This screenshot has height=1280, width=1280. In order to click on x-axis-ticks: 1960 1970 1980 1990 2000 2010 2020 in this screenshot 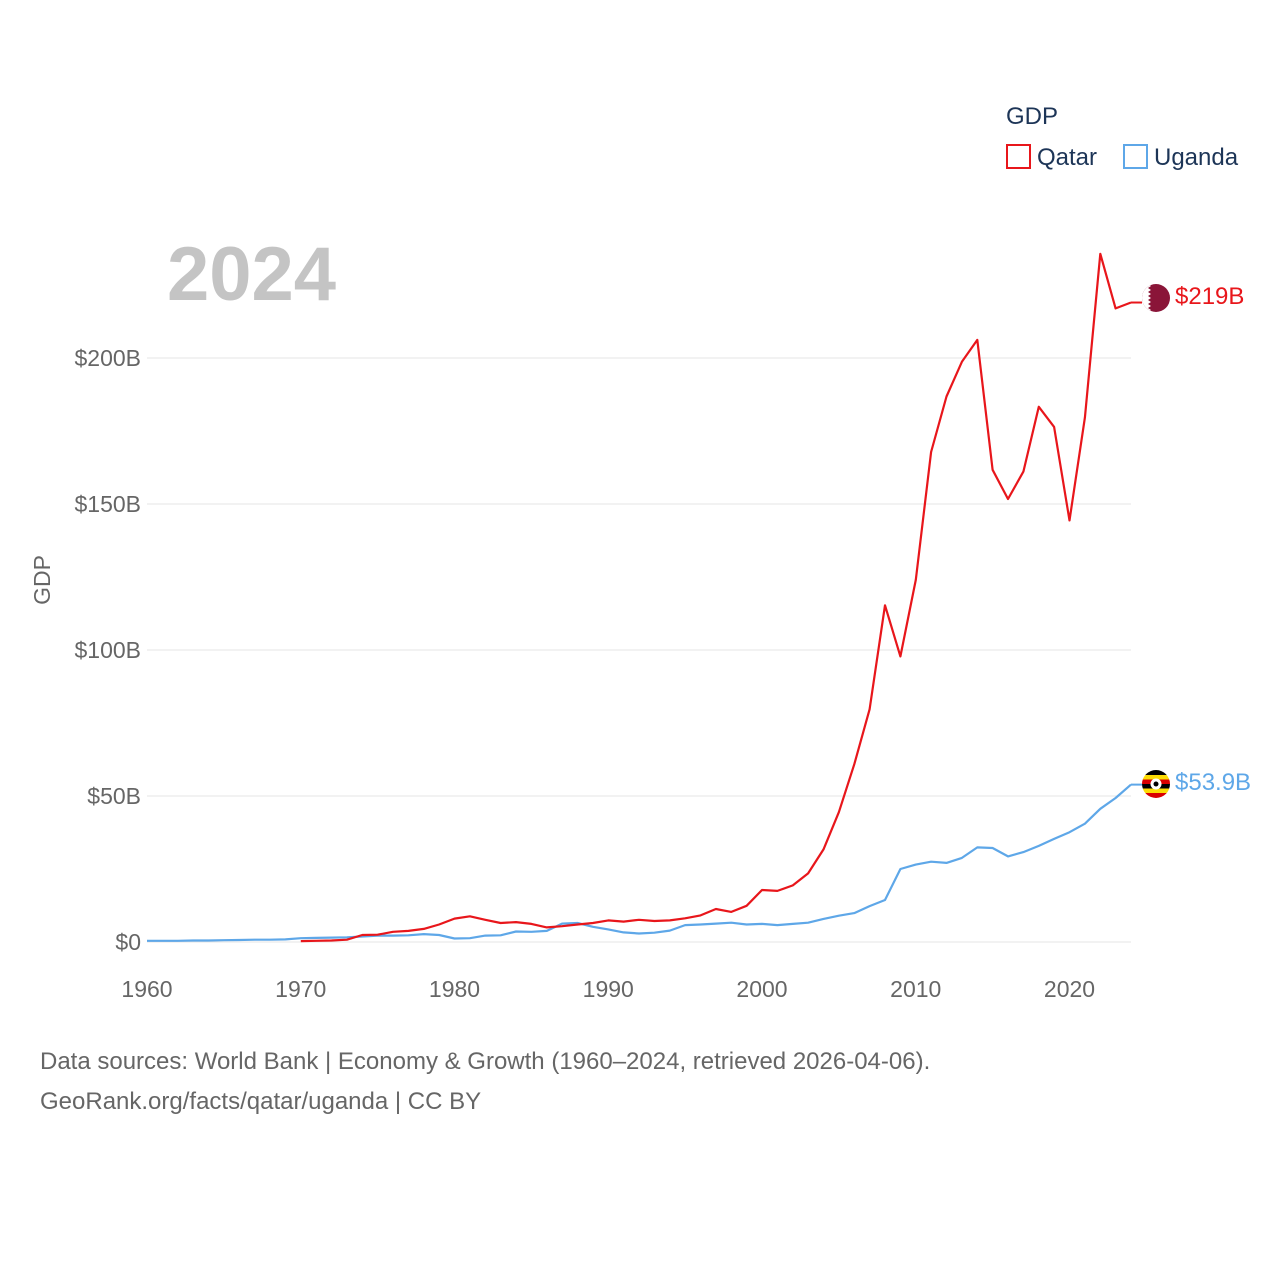, I will do `click(608, 989)`.